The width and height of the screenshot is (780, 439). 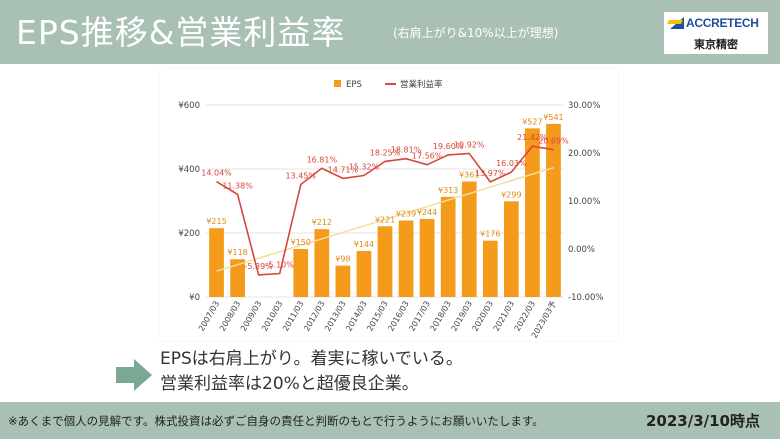 What do you see at coordinates (354, 85) in the screenshot?
I see `legend-label-eps: EPS` at bounding box center [354, 85].